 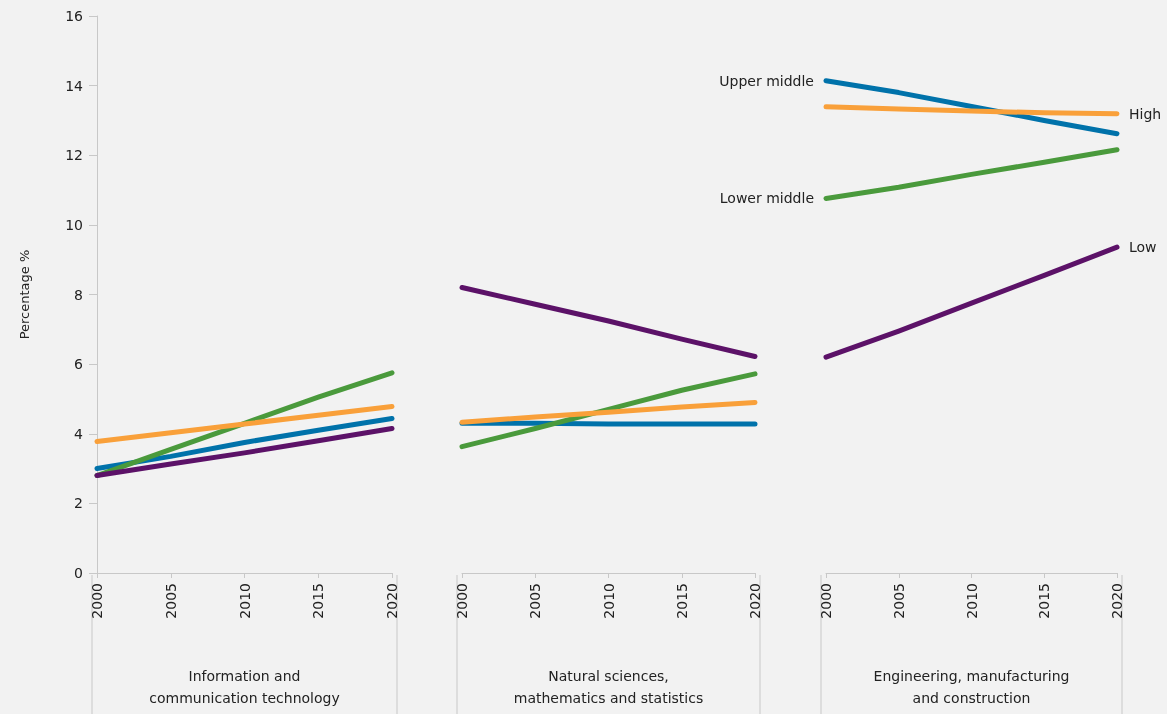 I want to click on x-axis-title: Information and communication technology, so click(x=244, y=687).